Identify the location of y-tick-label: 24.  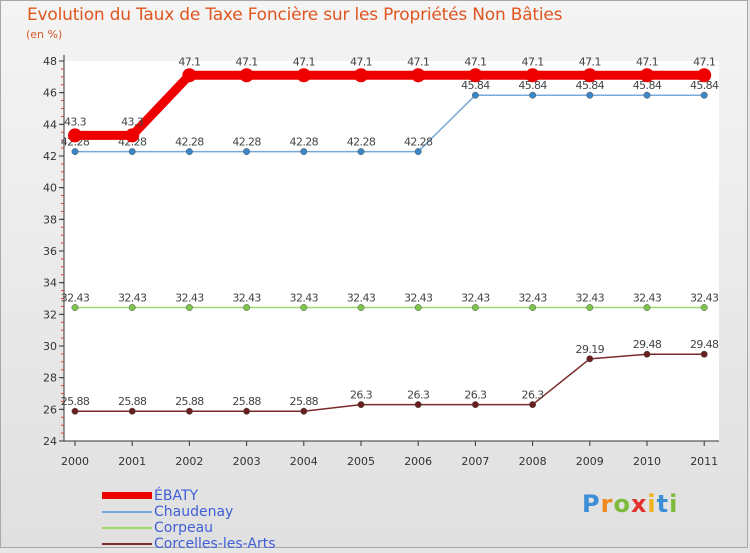
(50, 441).